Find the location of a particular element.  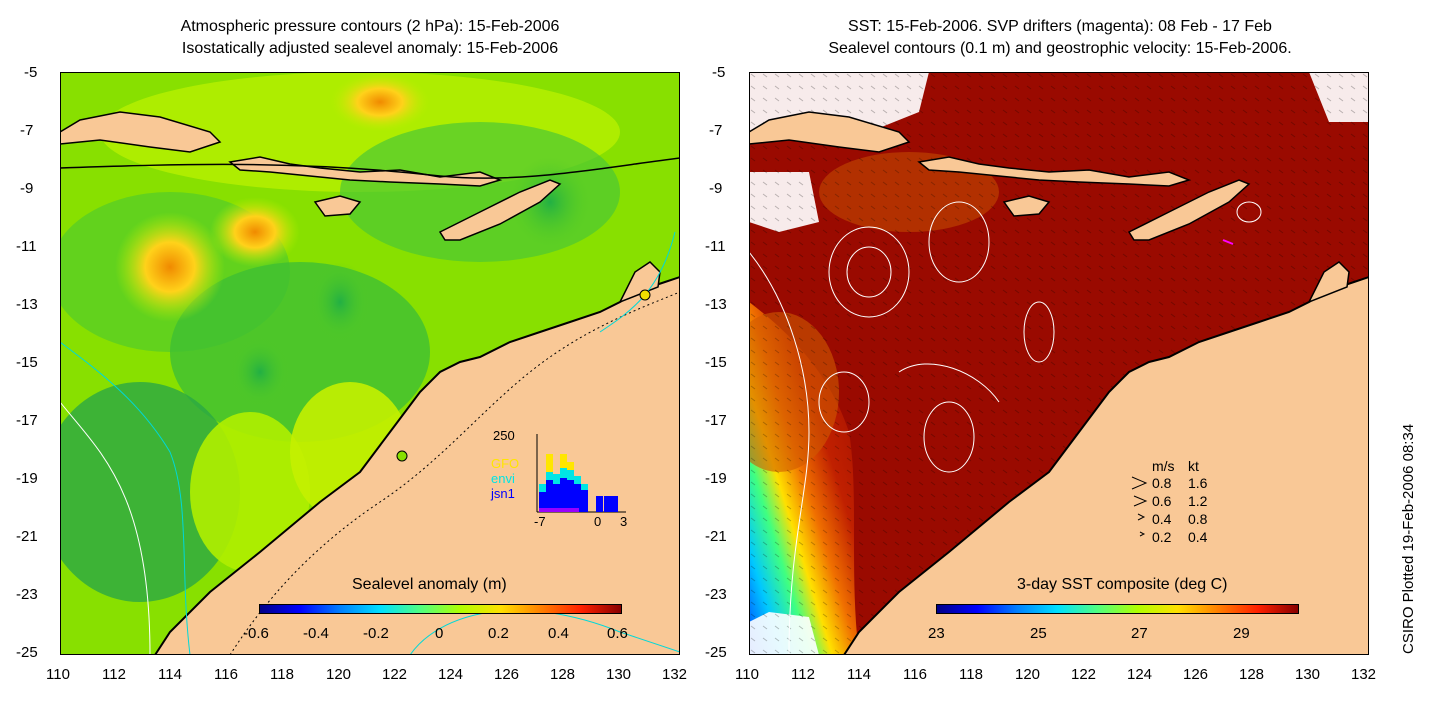

velocity-key-header-ms: m/s is located at coordinates (1163, 466).